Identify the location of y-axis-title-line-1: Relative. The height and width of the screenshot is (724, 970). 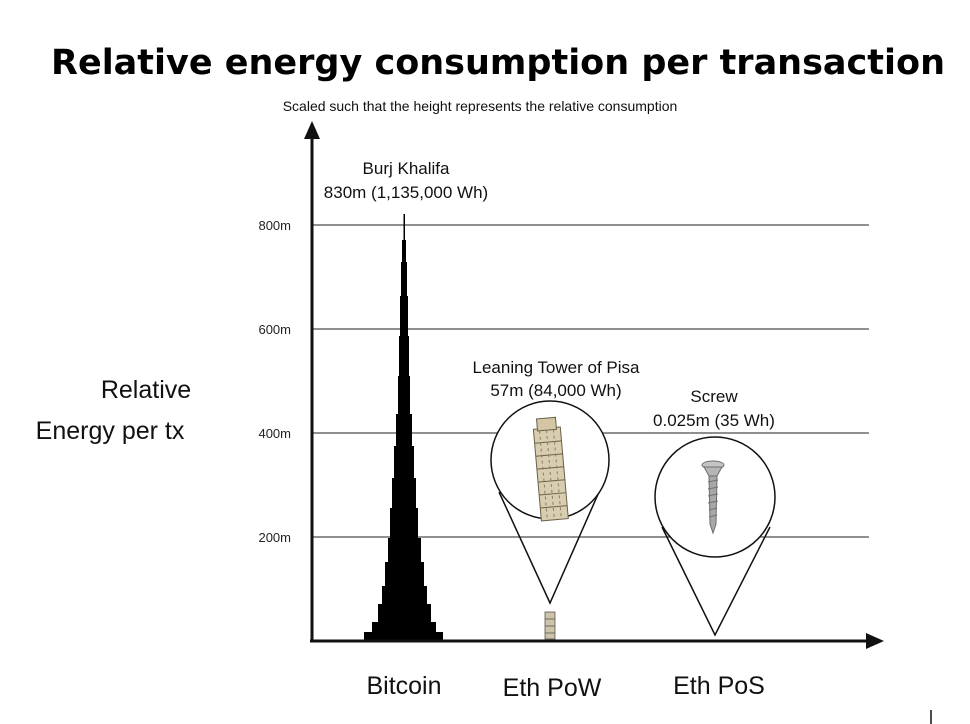
(146, 390).